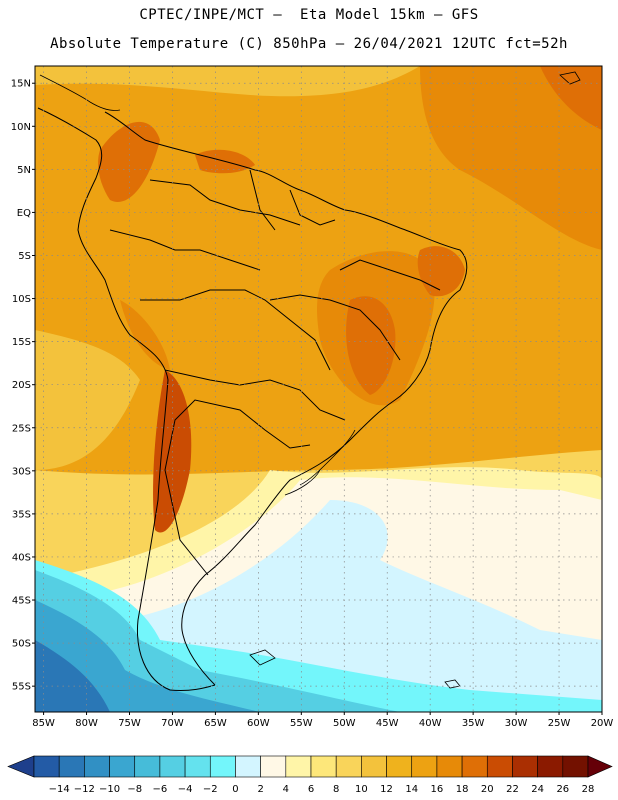  Describe the element at coordinates (43, 723) in the screenshot. I see `lon-label: 85W` at that location.